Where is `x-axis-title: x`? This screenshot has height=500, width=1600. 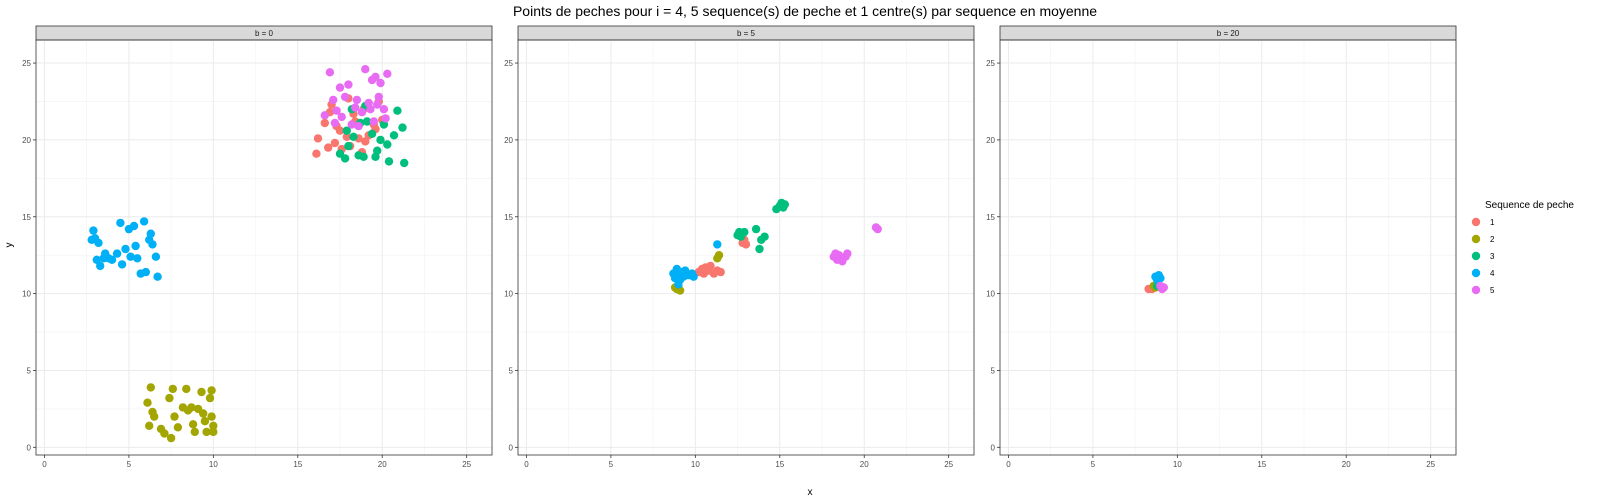 x-axis-title: x is located at coordinates (810, 492).